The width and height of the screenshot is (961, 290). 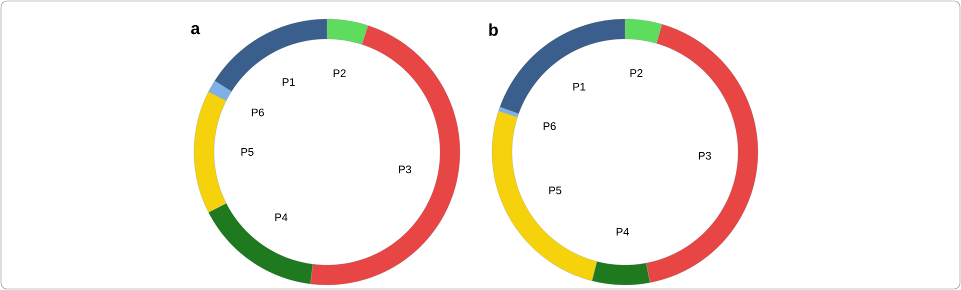 What do you see at coordinates (195, 29) in the screenshot?
I see `chart-title: a` at bounding box center [195, 29].